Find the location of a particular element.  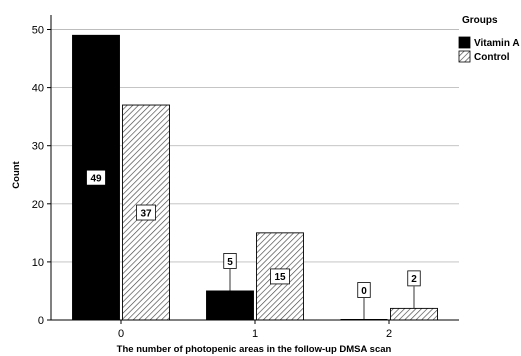

x-tick-label: 0 is located at coordinates (121, 334).